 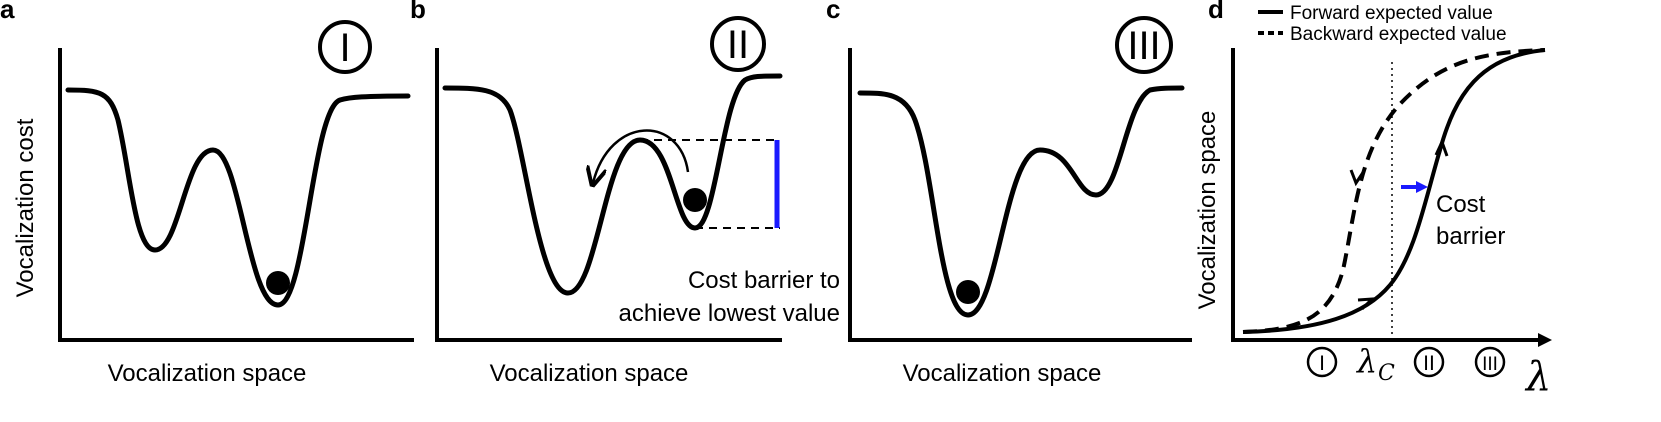 What do you see at coordinates (833, 12) in the screenshot?
I see `panel-letter-c: c` at bounding box center [833, 12].